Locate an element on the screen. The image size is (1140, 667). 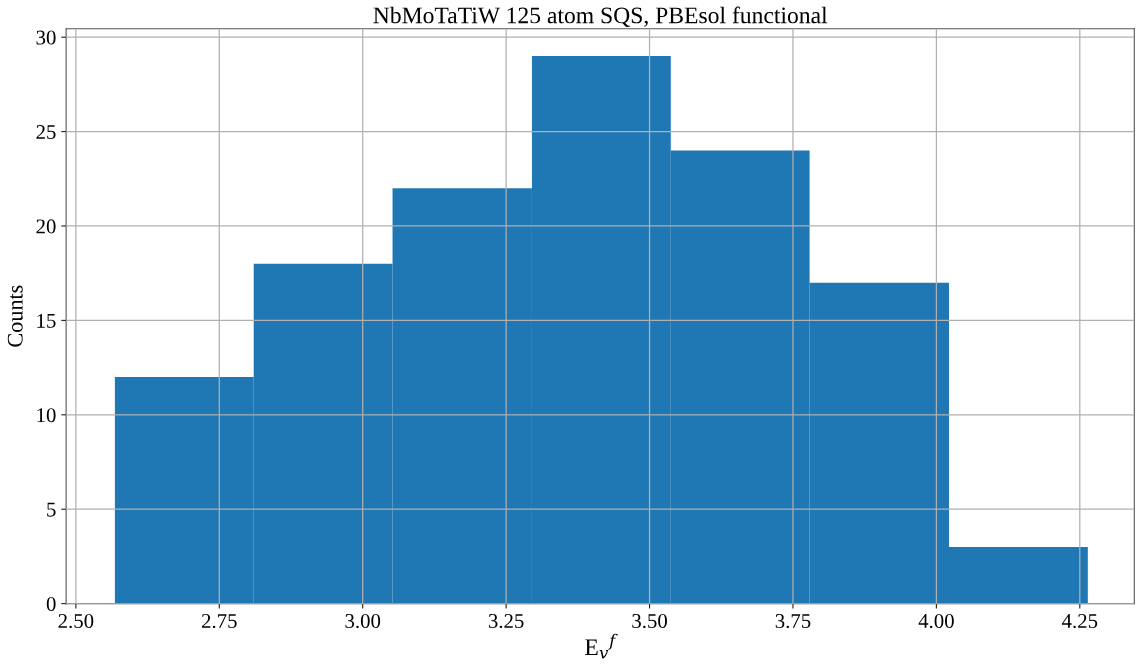
x-tick-label: 2.50 is located at coordinates (76, 621).